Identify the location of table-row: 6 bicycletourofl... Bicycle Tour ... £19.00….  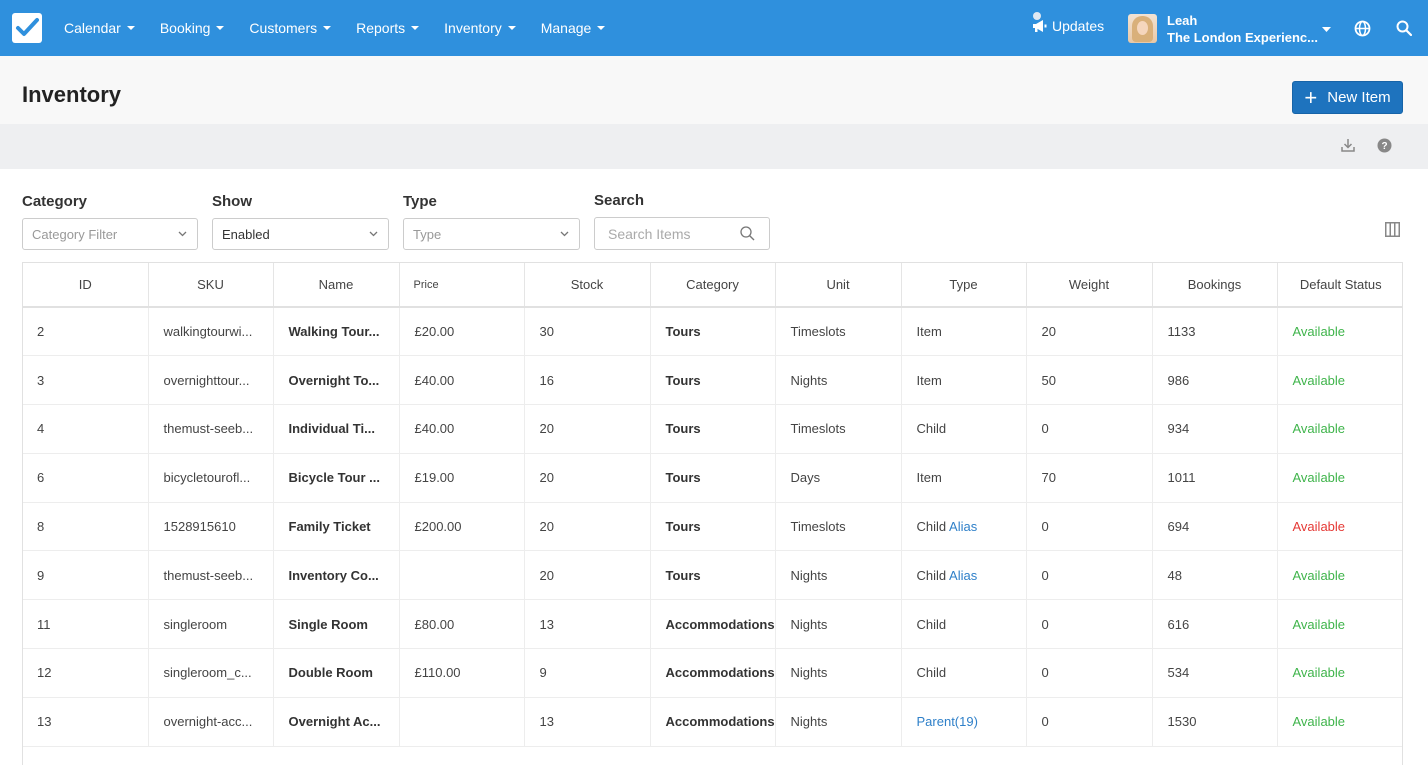
(712, 478).